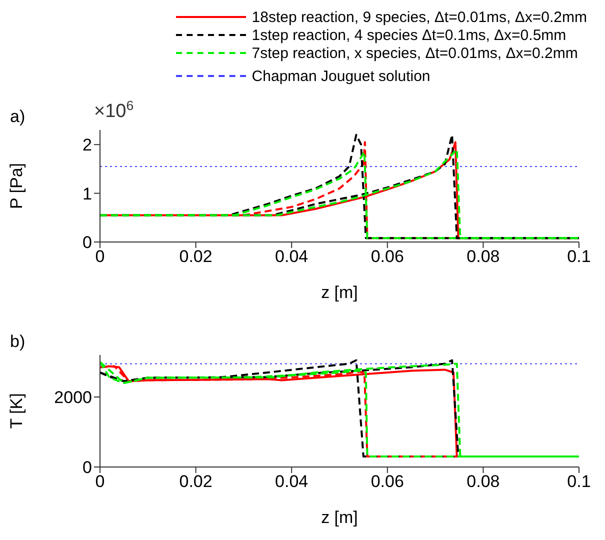 The width and height of the screenshot is (605, 540). I want to click on y-axis-title: T [K], so click(16, 411).